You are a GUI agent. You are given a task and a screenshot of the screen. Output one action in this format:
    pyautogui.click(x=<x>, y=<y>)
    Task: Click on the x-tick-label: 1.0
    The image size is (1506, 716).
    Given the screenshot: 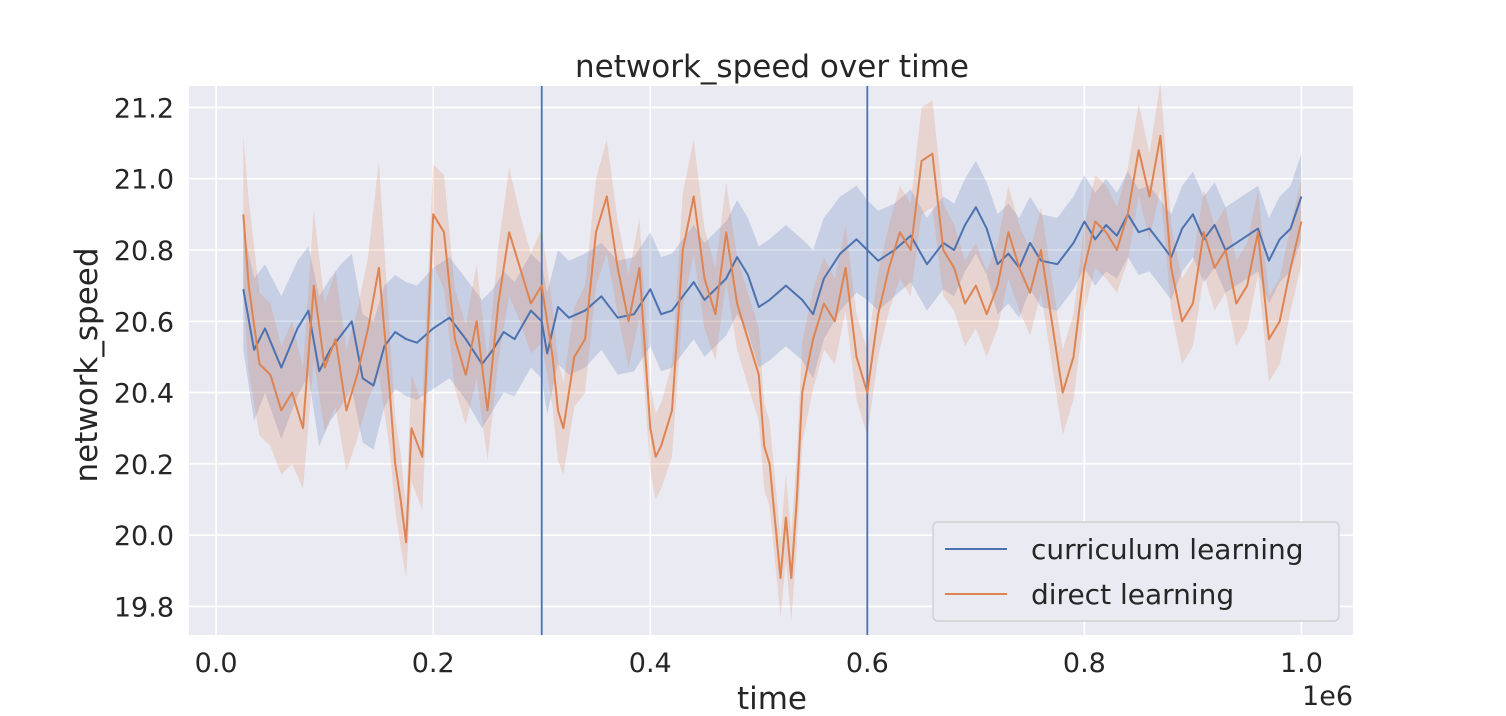 What is the action you would take?
    pyautogui.click(x=1301, y=663)
    